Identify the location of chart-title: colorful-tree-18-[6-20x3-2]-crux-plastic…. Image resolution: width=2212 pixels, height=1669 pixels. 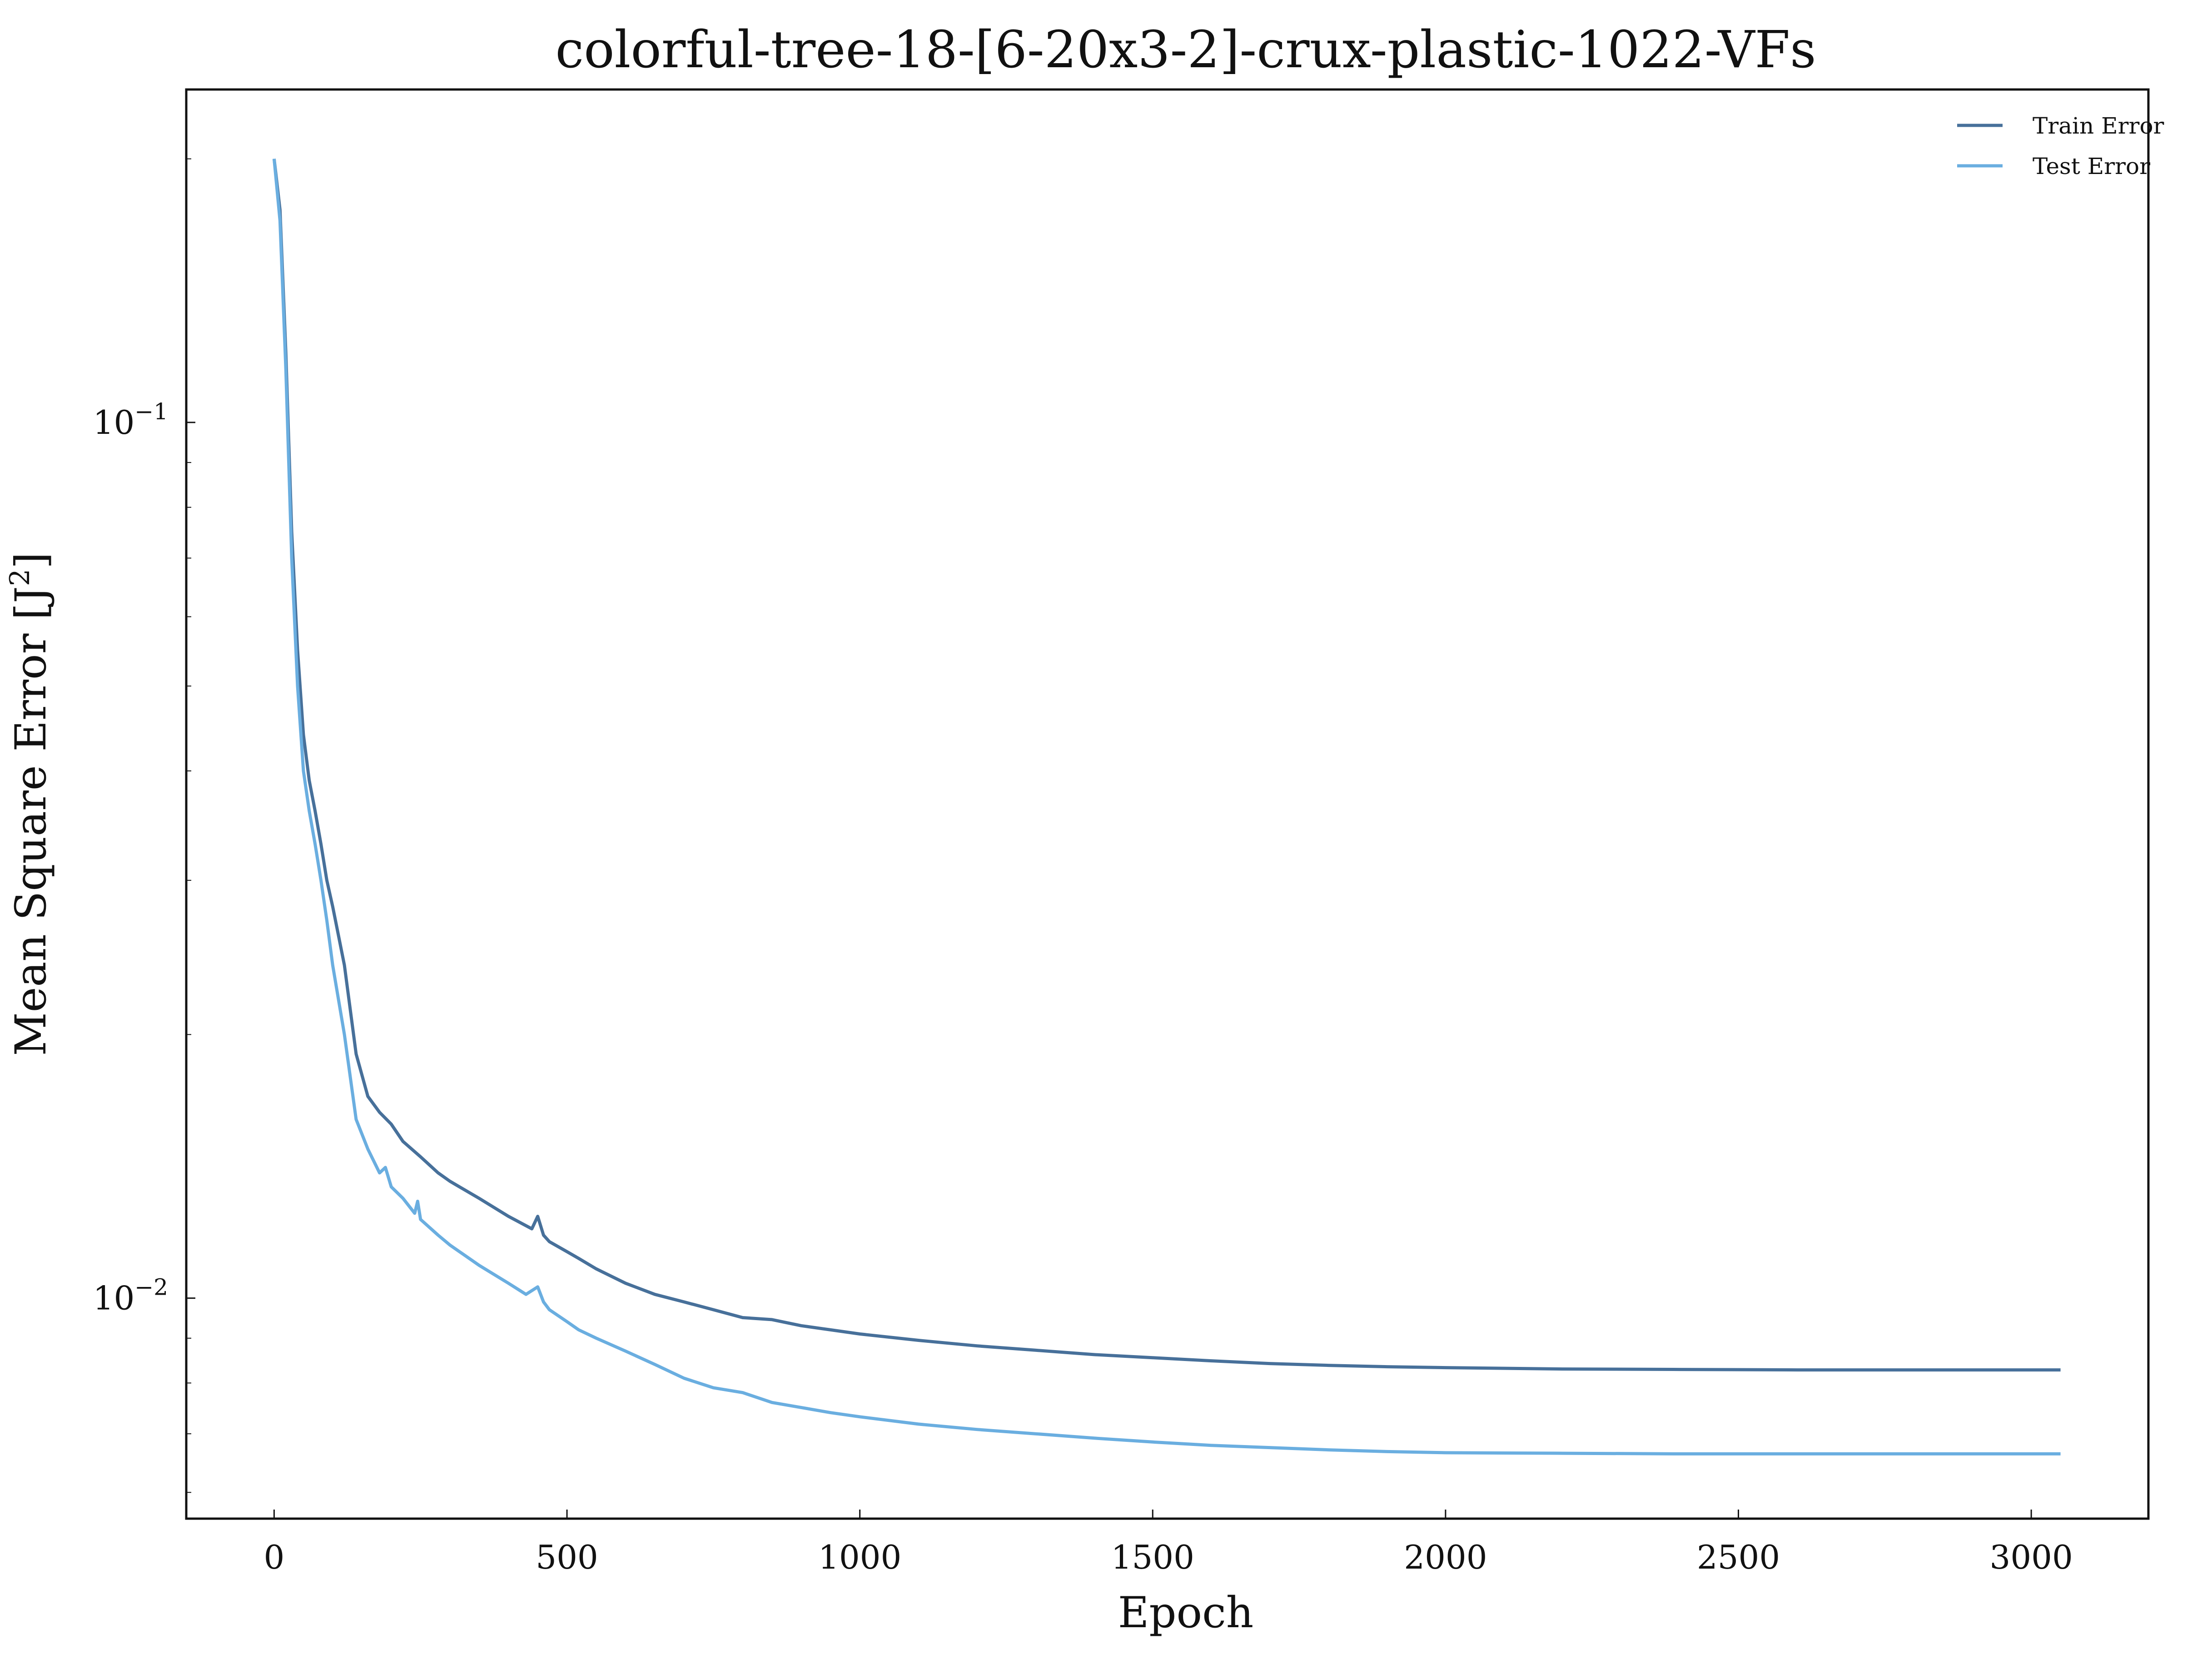
(1185, 49).